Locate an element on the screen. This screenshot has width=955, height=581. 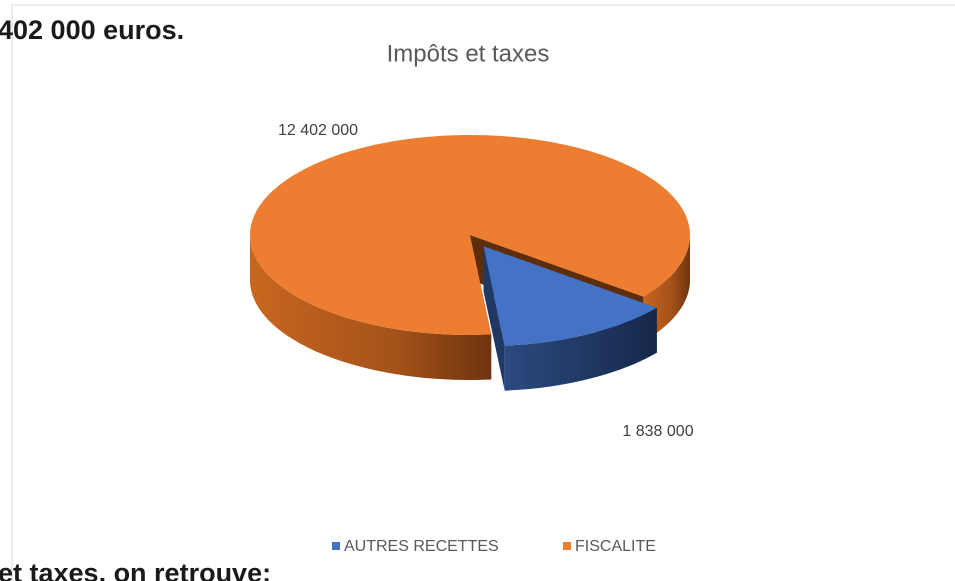
slice-top is located at coordinates (570, 296).